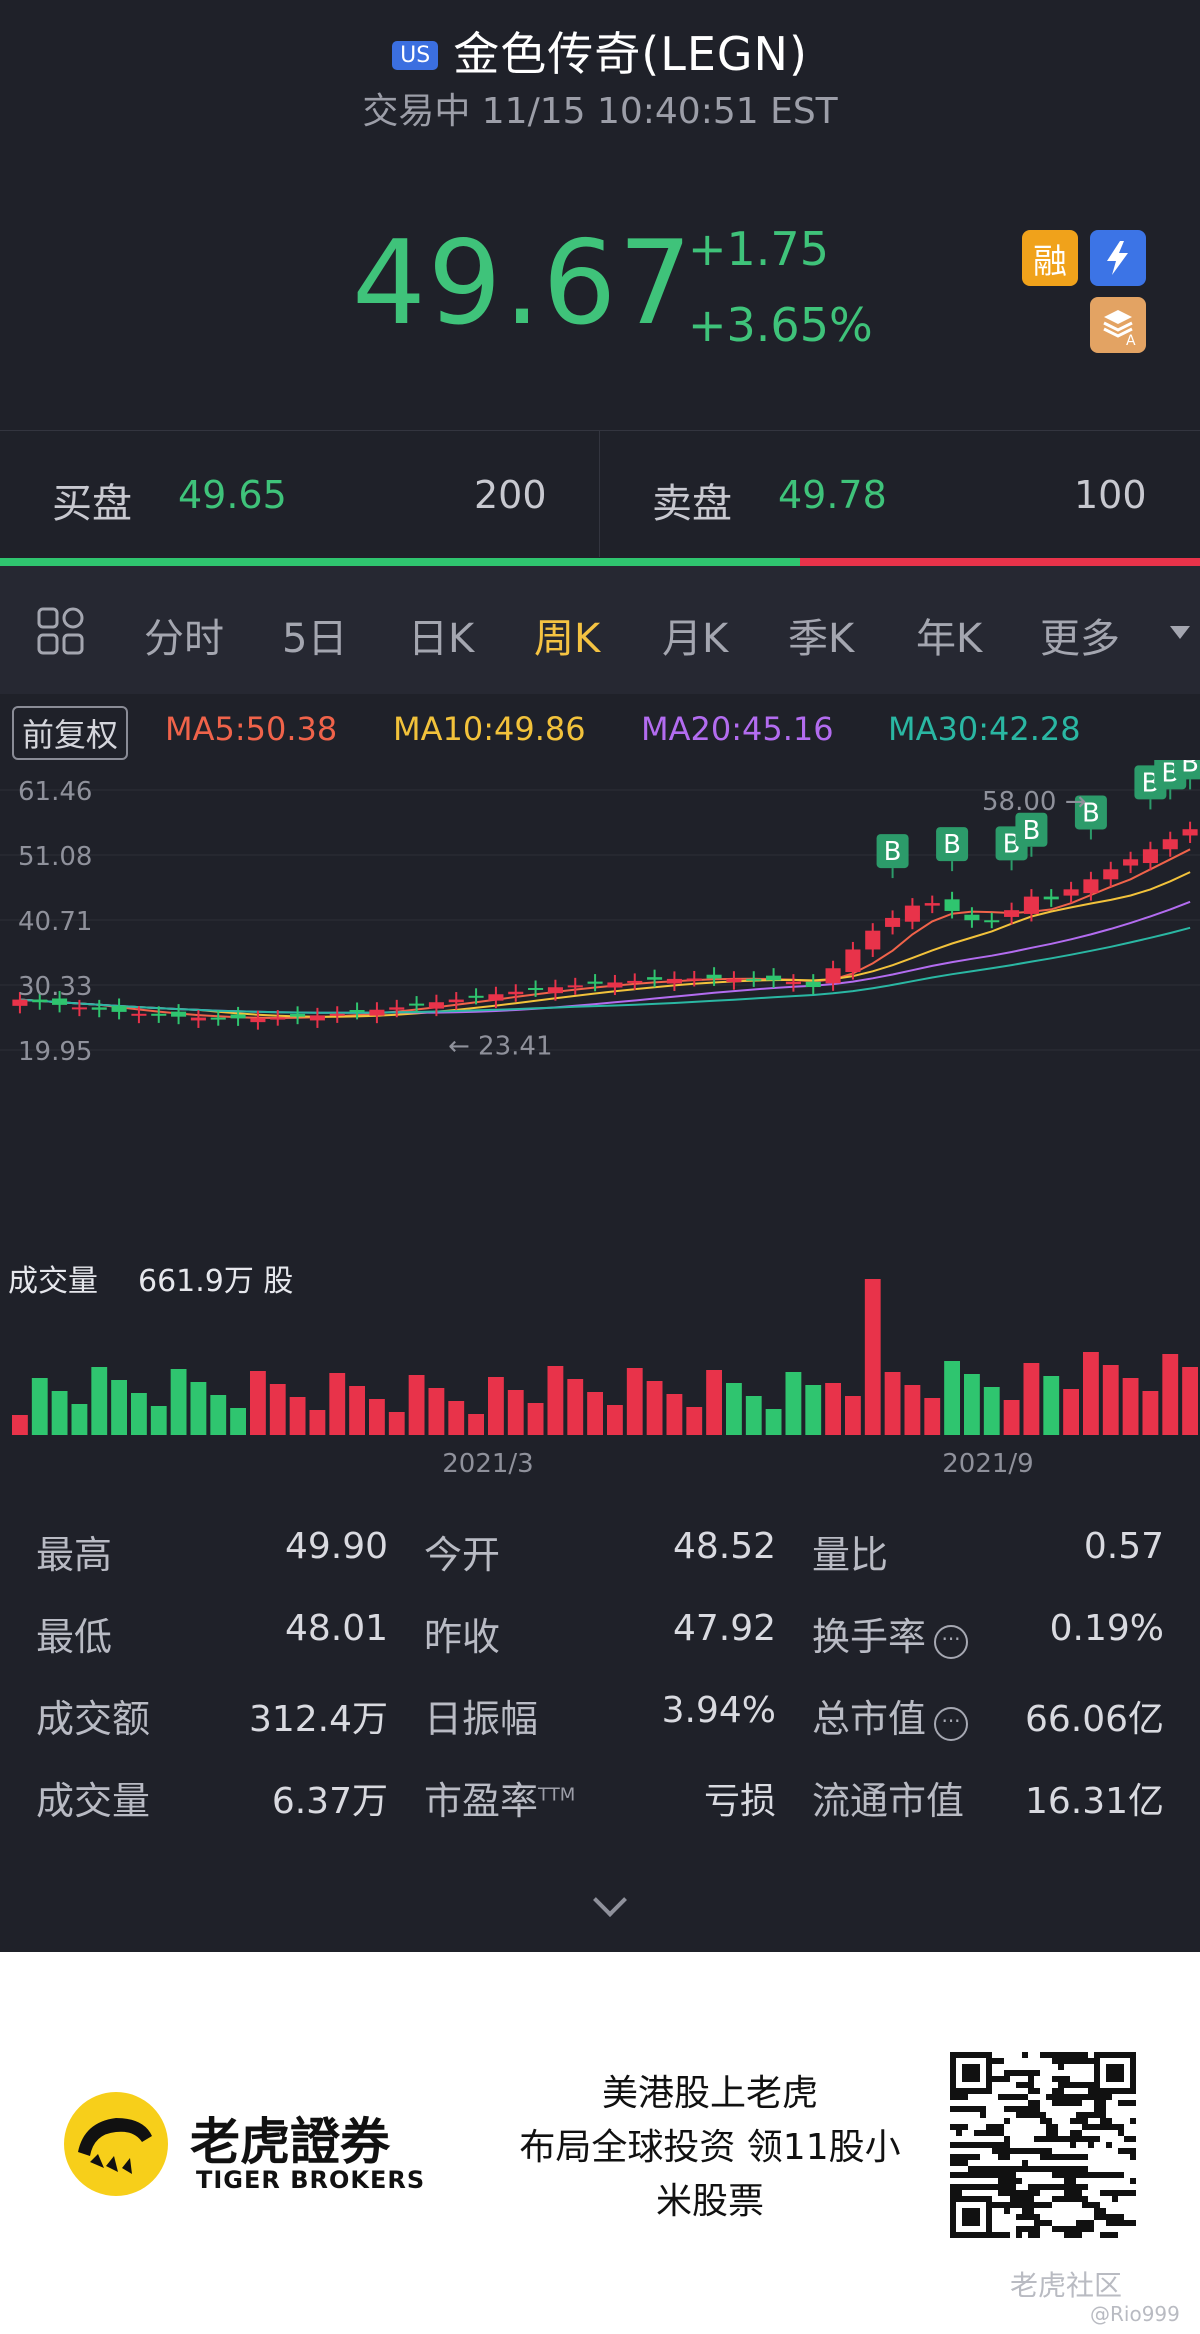 The width and height of the screenshot is (1200, 2334). I want to click on period-tabs: 分时 5日 日K 周K 月K 季K 年K 更多, so click(600, 630).